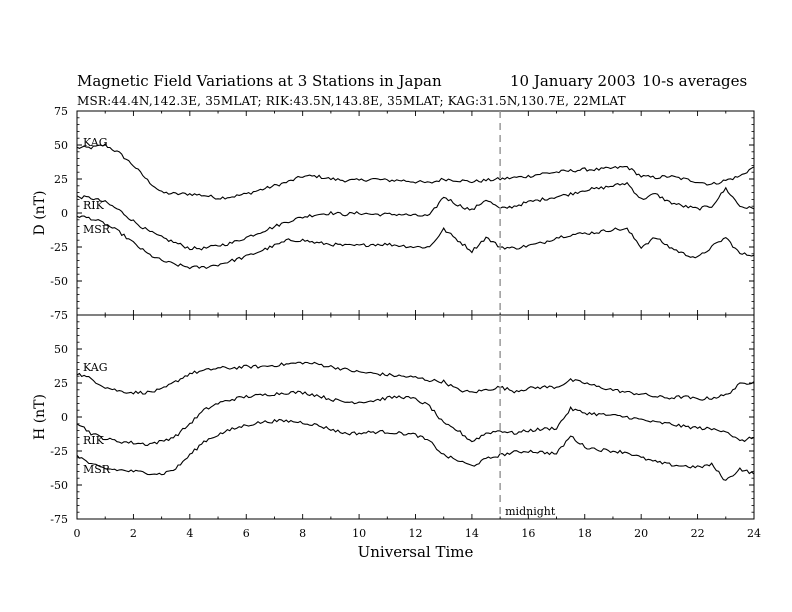  Describe the element at coordinates (416, 533) in the screenshot. I see `x-tick-label: 12` at that location.